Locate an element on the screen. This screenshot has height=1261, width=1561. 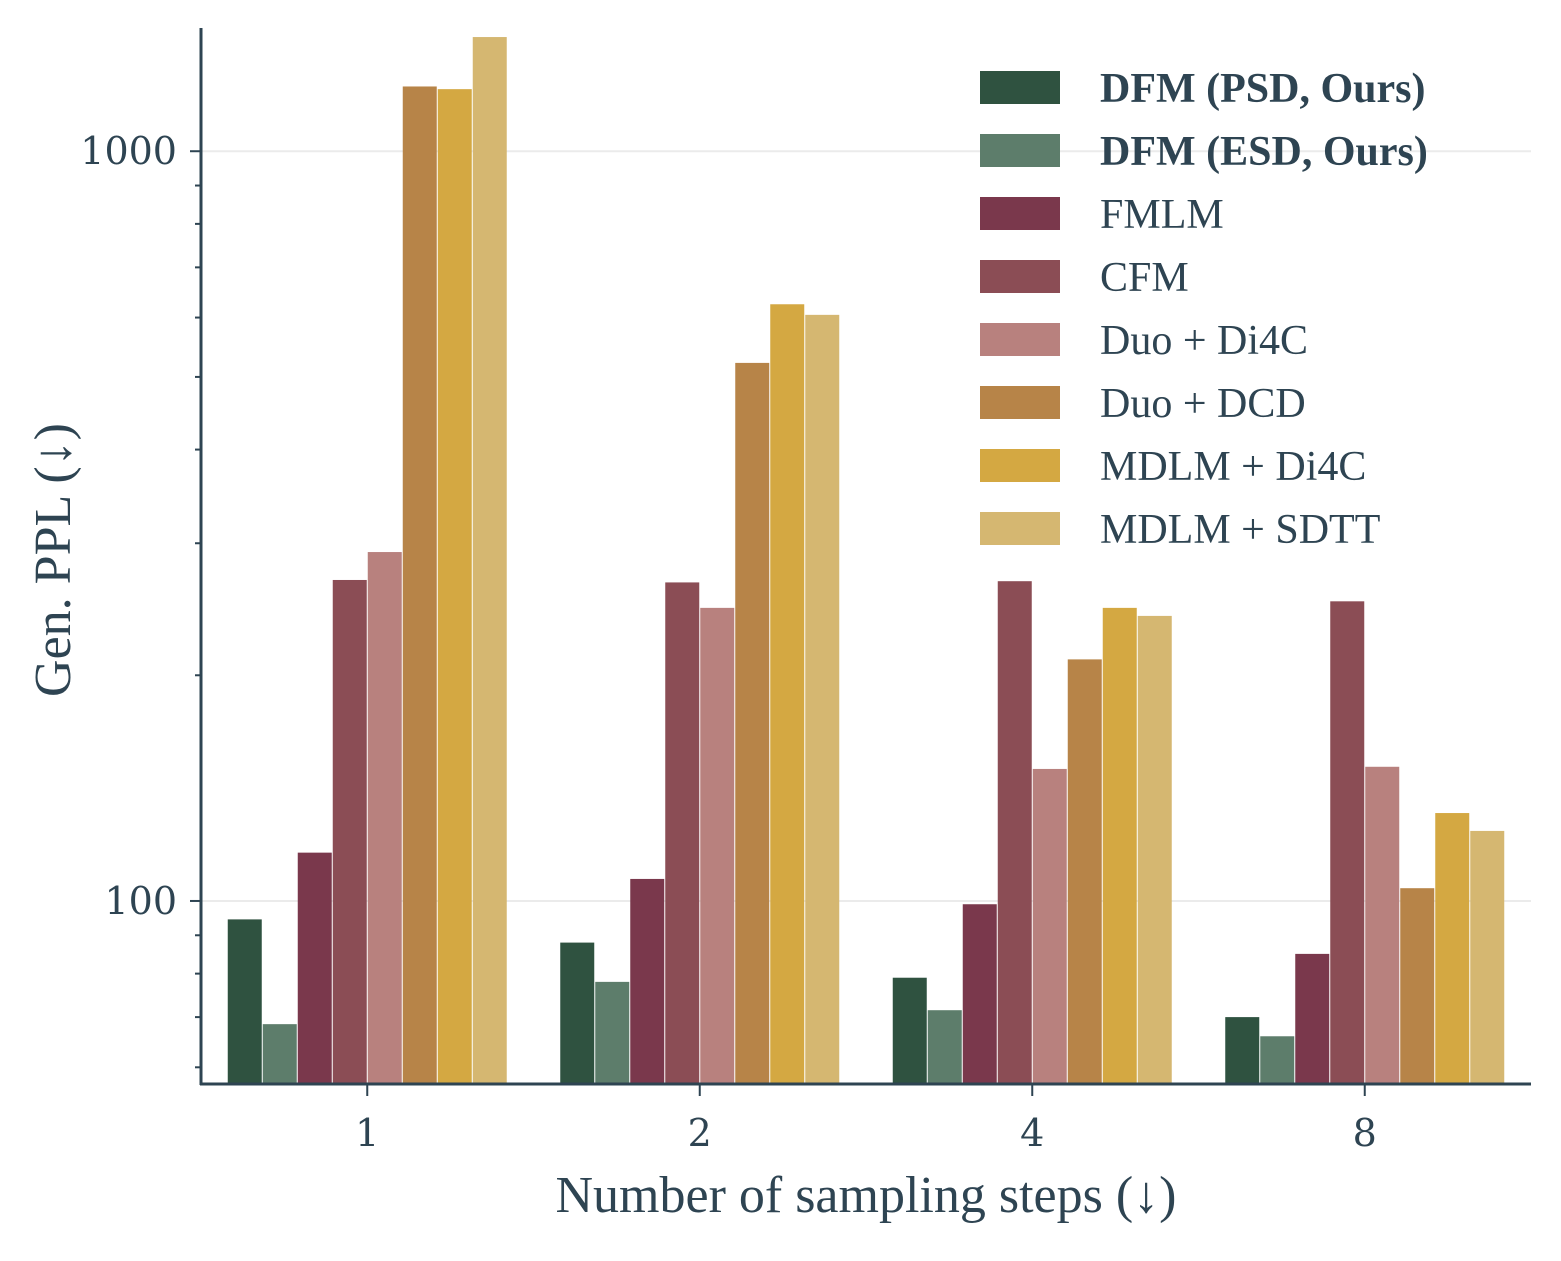
x-tick-label: 1 is located at coordinates (367, 1133).